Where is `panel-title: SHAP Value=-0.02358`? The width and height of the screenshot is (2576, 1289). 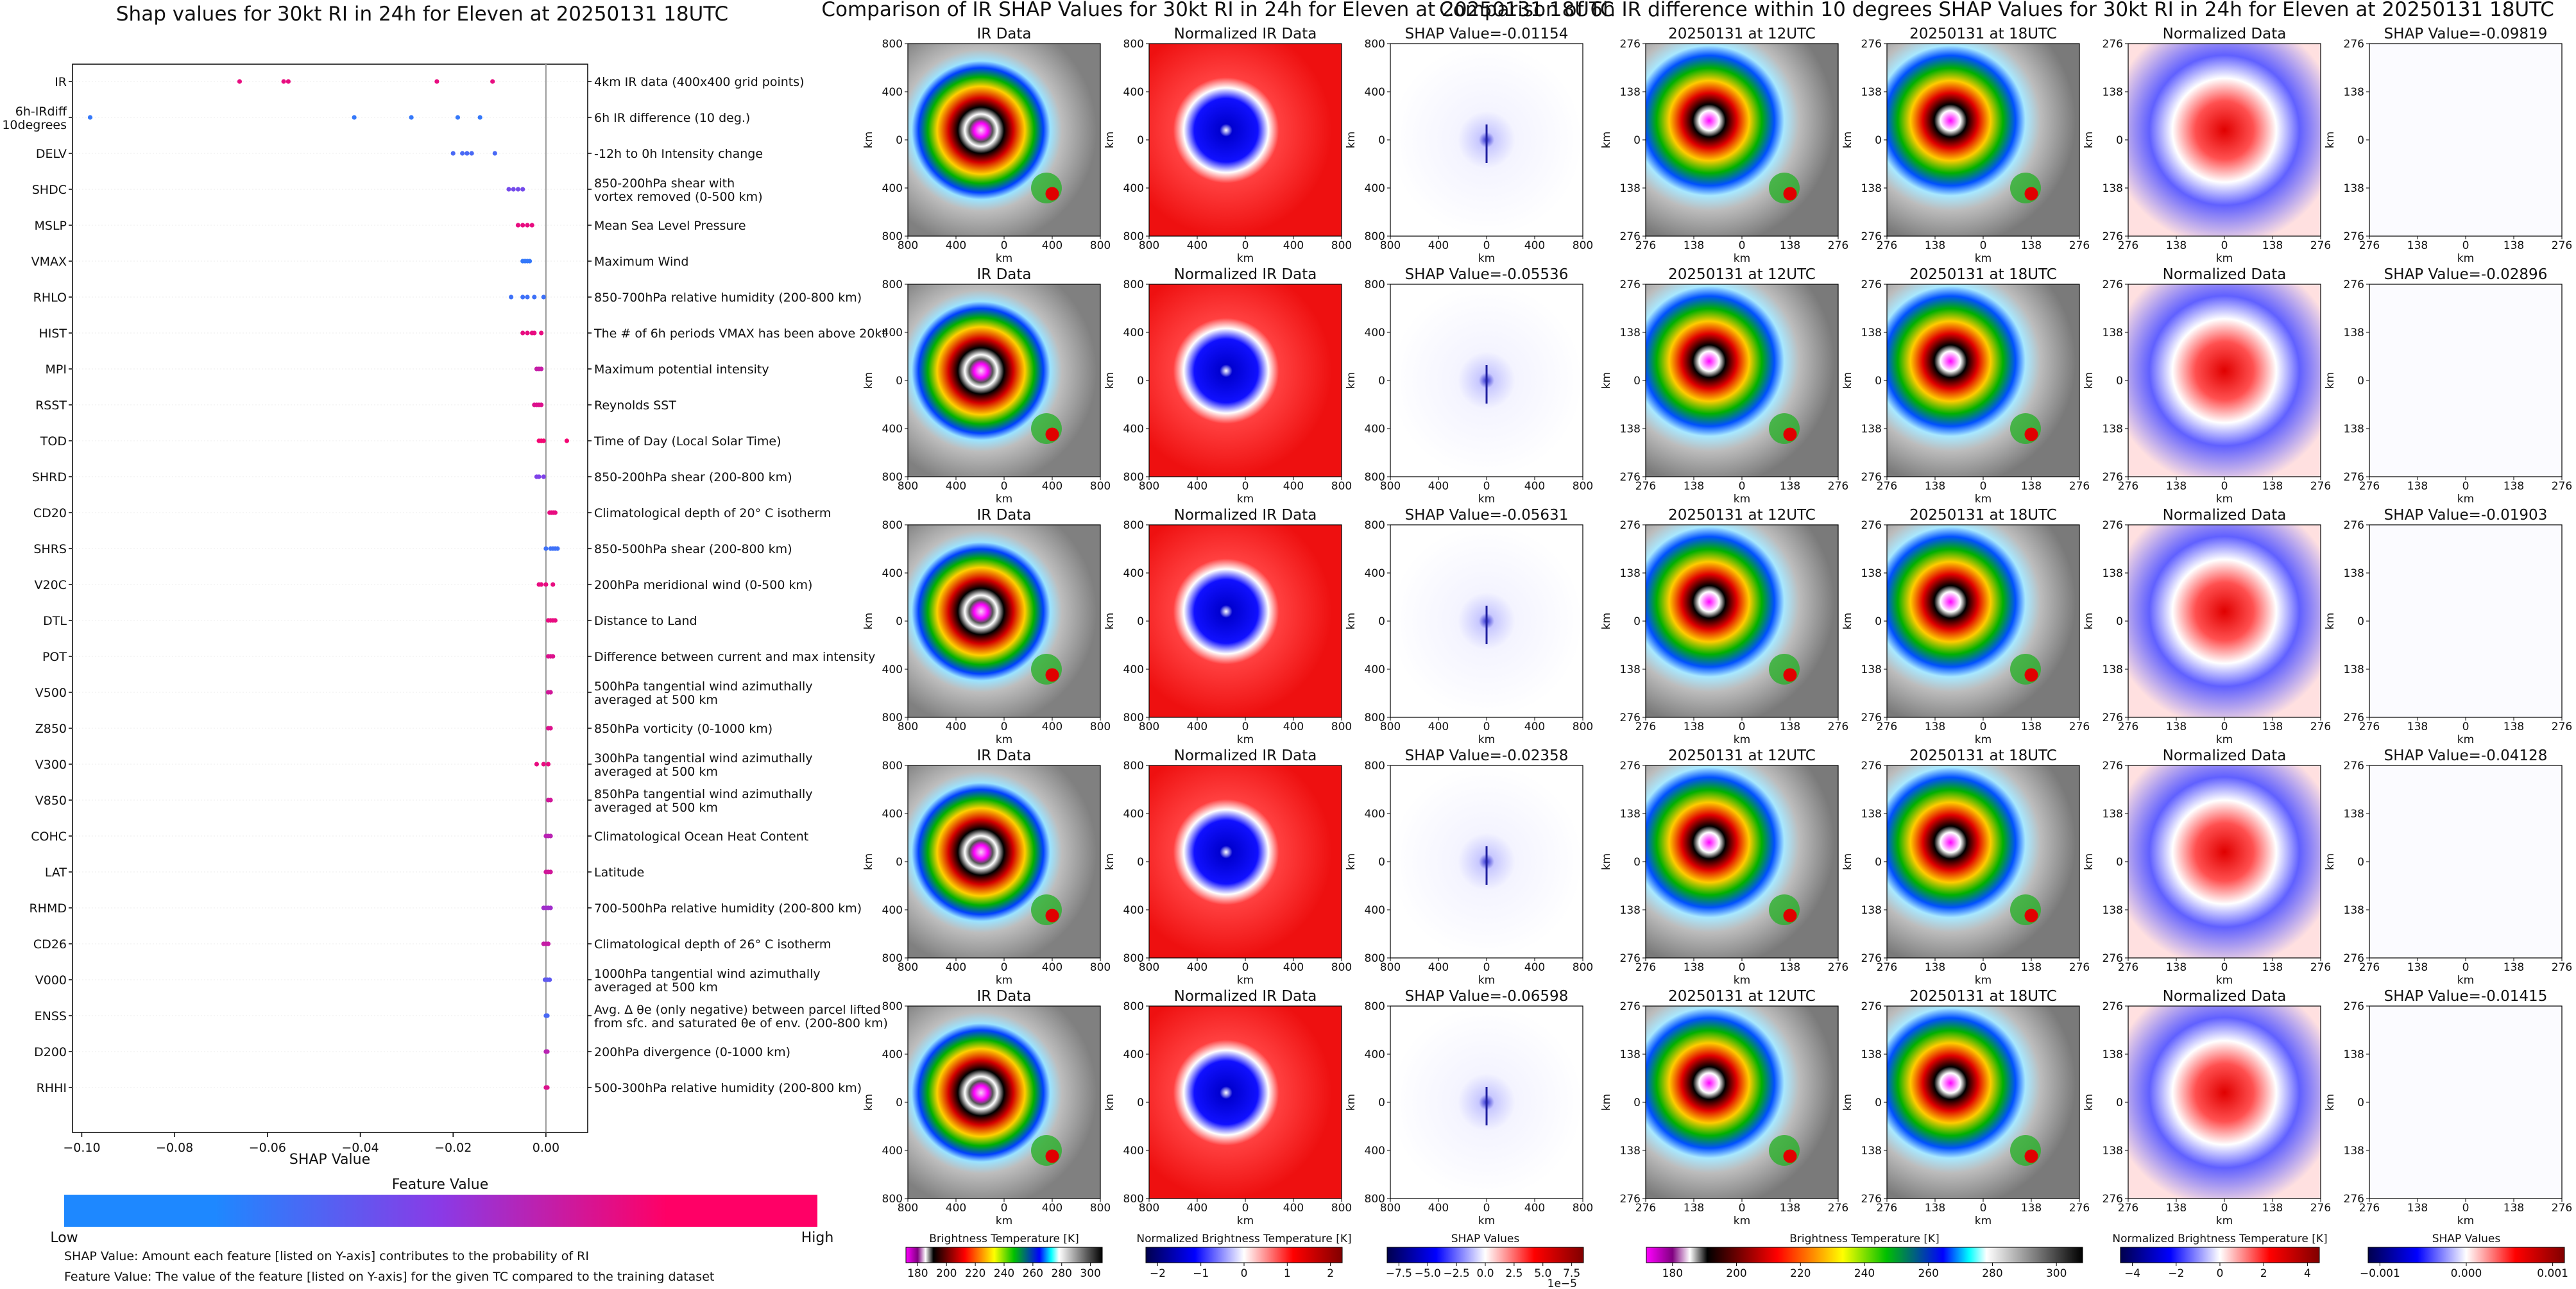
panel-title: SHAP Value=-0.02358 is located at coordinates (1487, 755).